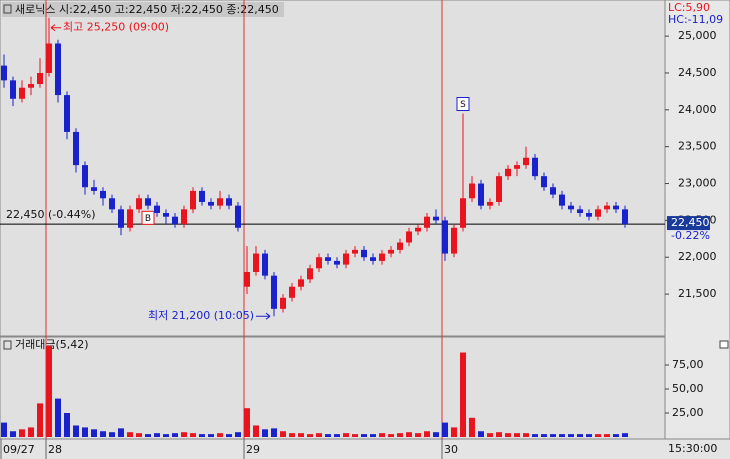  I want to click on signal-label: S, so click(463, 105).